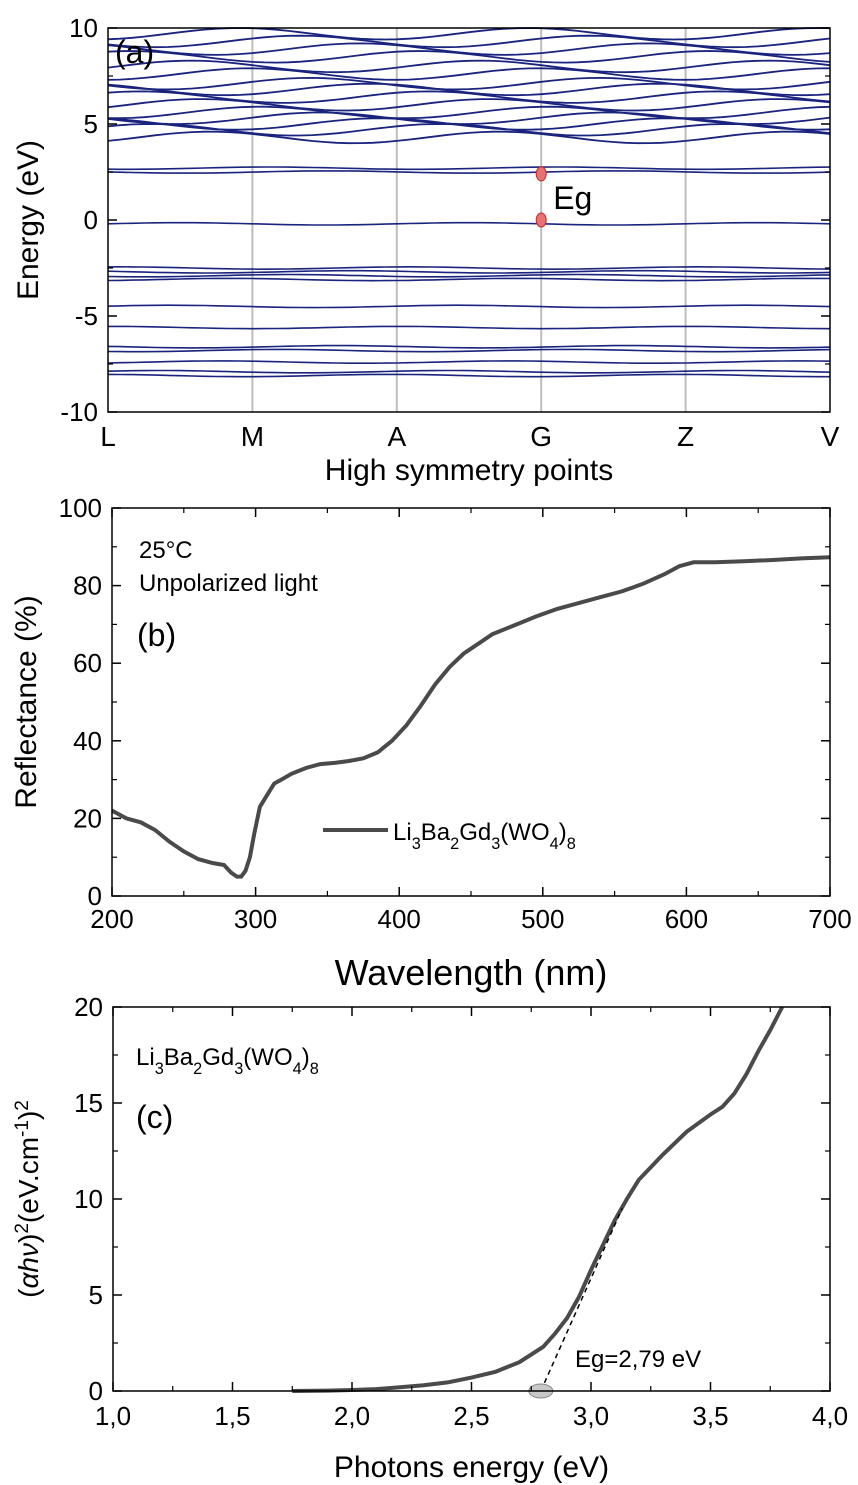  I want to click on panel-a-ylabel: Energy (eV), so click(28, 220).